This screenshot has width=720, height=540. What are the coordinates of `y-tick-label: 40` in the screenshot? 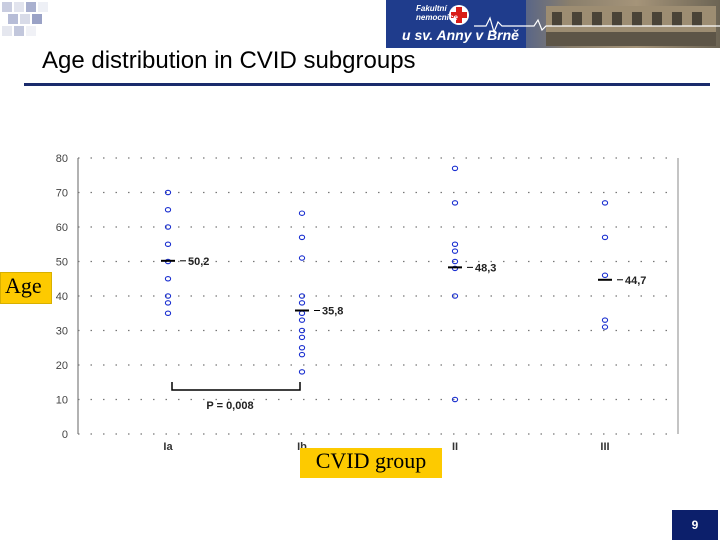 It's located at (62, 297).